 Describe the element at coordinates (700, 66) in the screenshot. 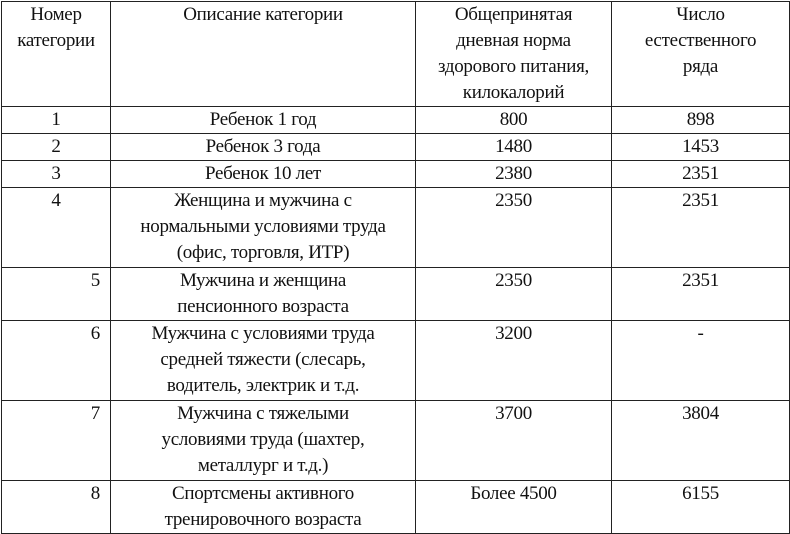

I see `header-line: ряда` at that location.